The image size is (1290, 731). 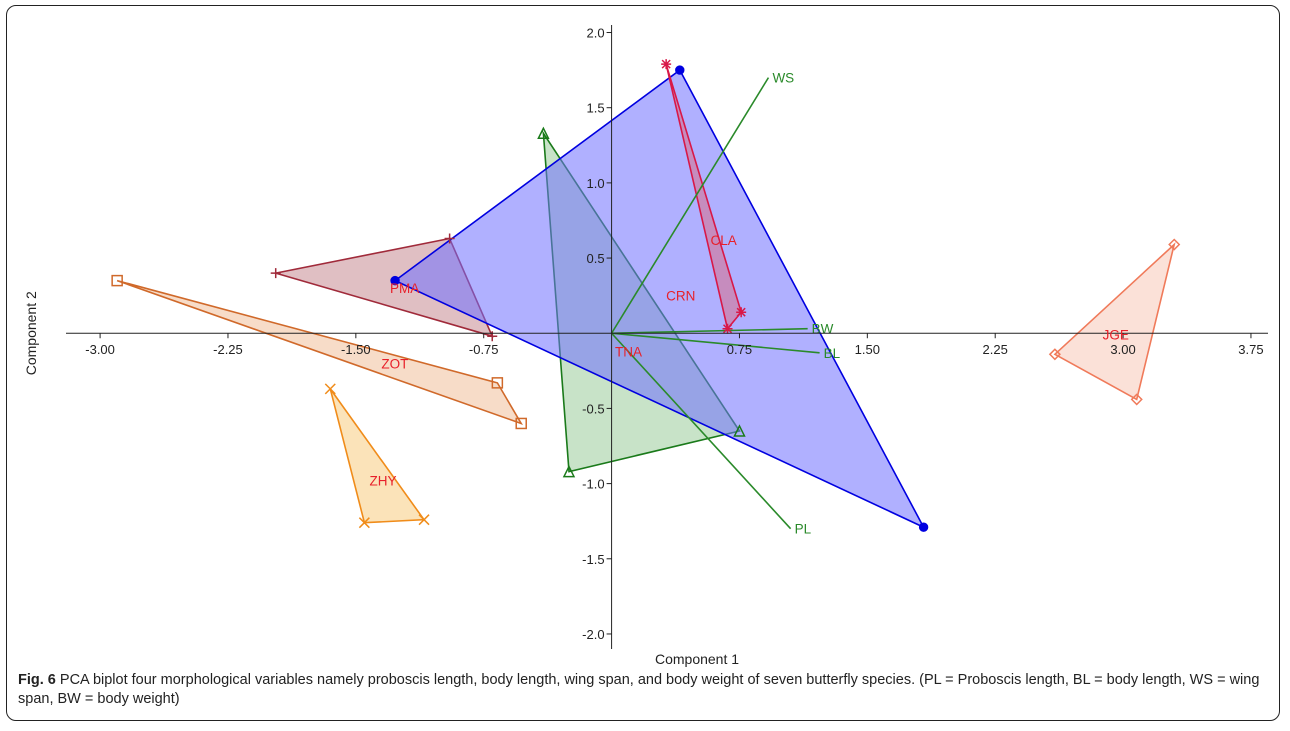 What do you see at coordinates (739, 349) in the screenshot?
I see `x-tick-label: 0.75` at bounding box center [739, 349].